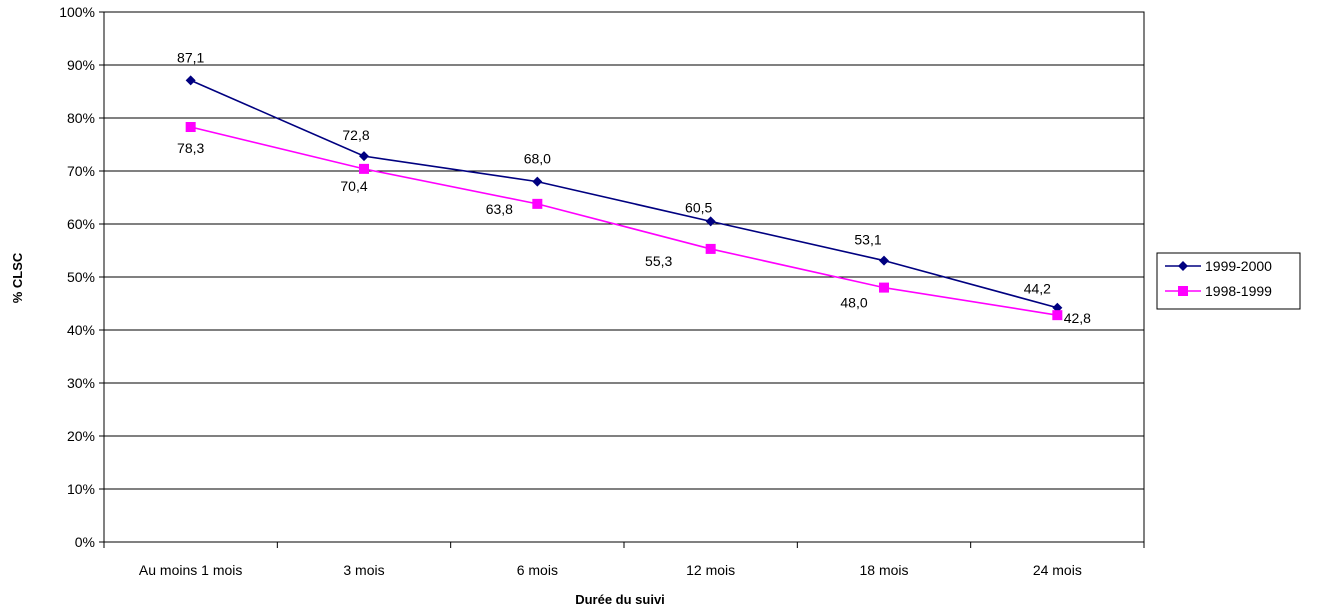 The height and width of the screenshot is (611, 1320). I want to click on legend: 1999-2000 1998-1999, so click(1228, 281).